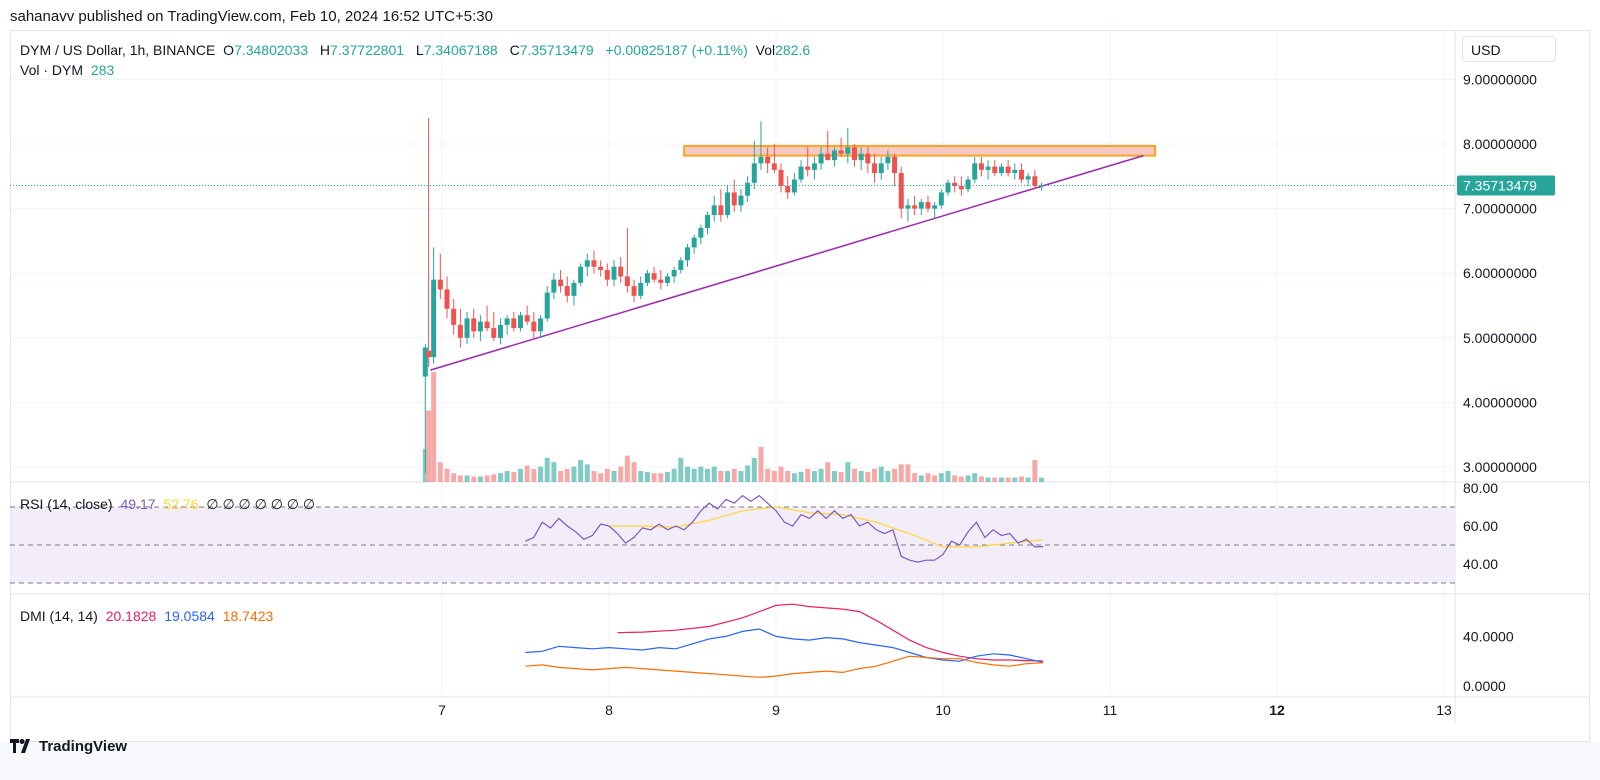 This screenshot has height=780, width=1600. Describe the element at coordinates (765, 50) in the screenshot. I see `volume-label: Vol` at that location.